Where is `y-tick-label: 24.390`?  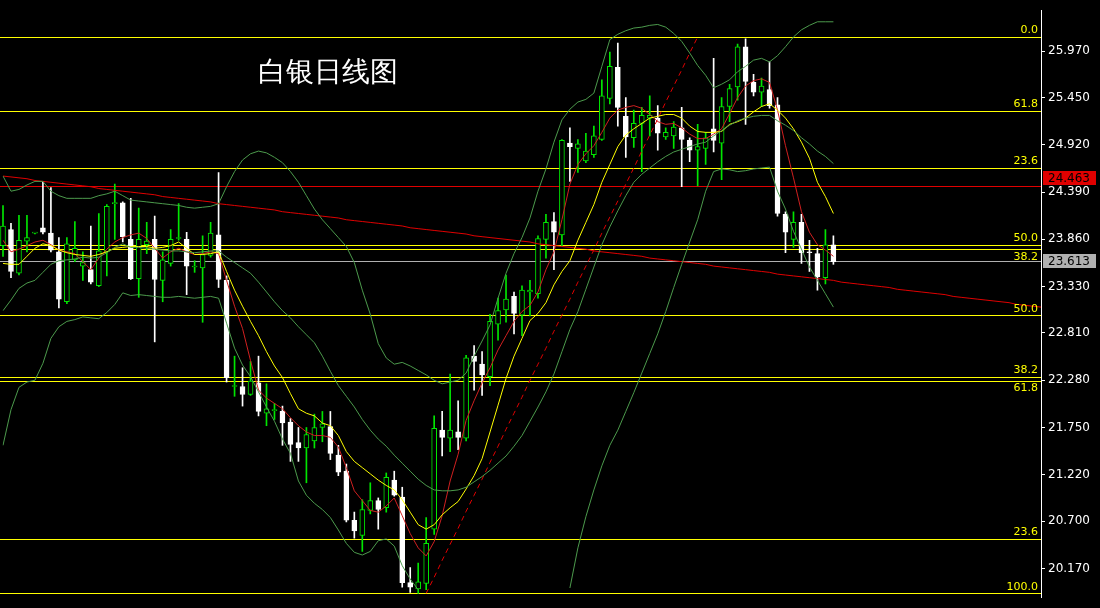 y-tick-label: 24.390 is located at coordinates (1069, 191).